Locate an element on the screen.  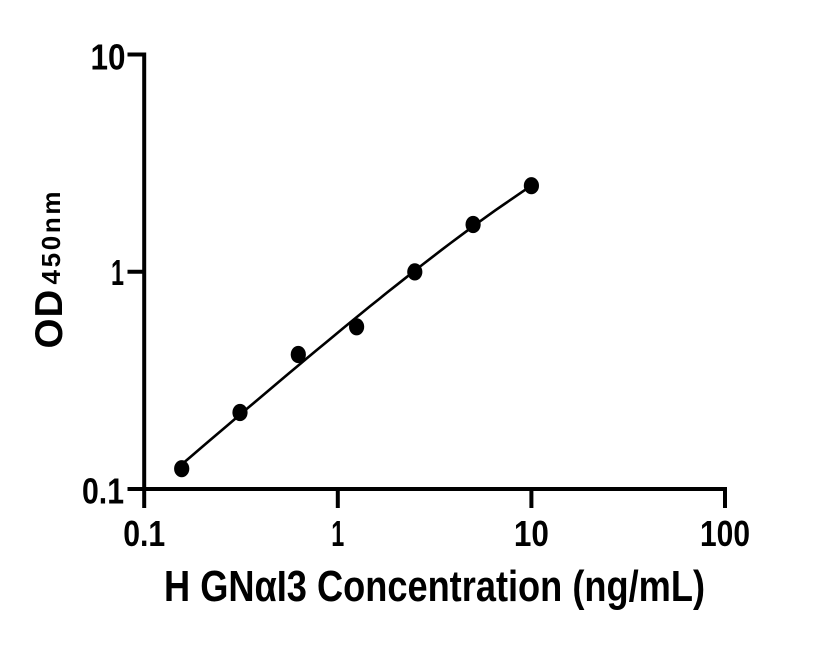
svg-text: OD is located at coordinates (49, 319).